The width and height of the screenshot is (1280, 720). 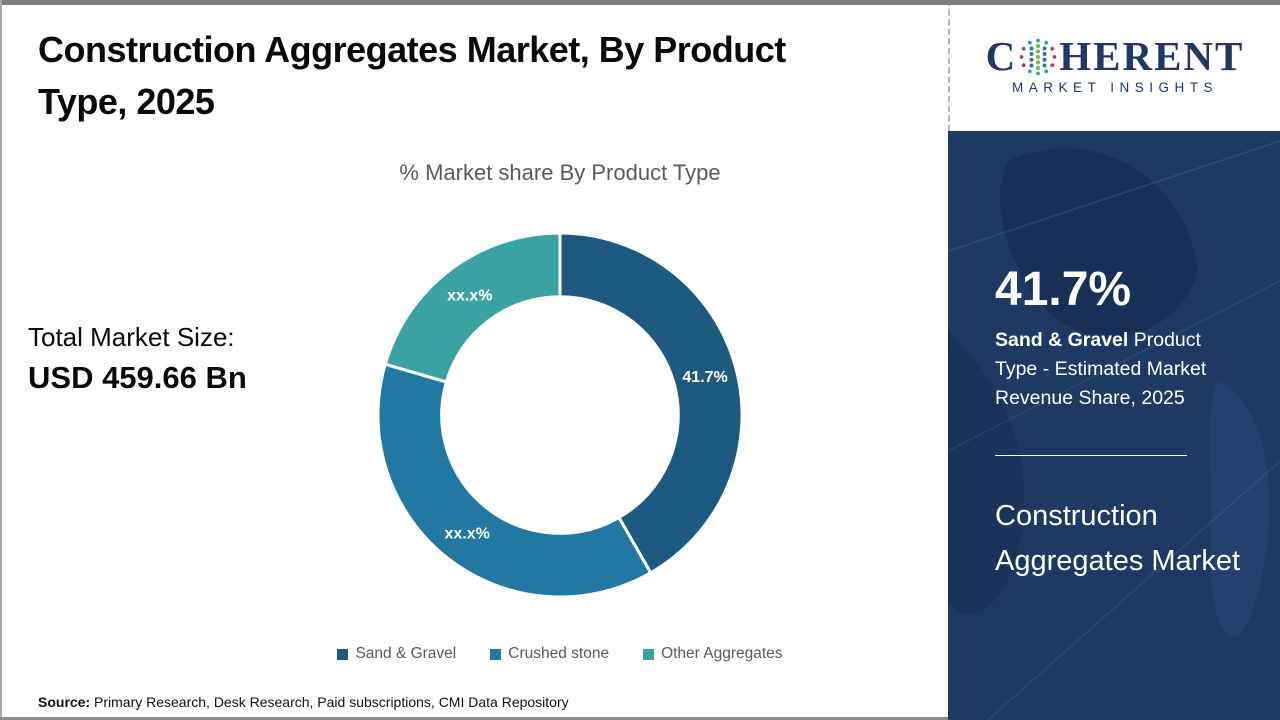 I want to click on globe-dots-icon, so click(x=1038, y=56).